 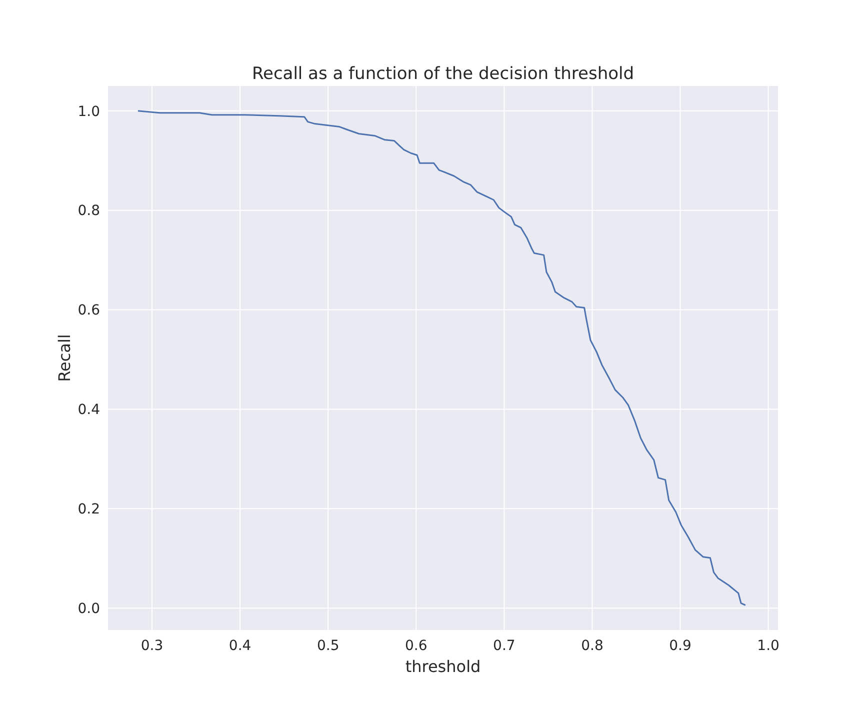 What do you see at coordinates (89, 609) in the screenshot?
I see `y-tick-label: 0.0` at bounding box center [89, 609].